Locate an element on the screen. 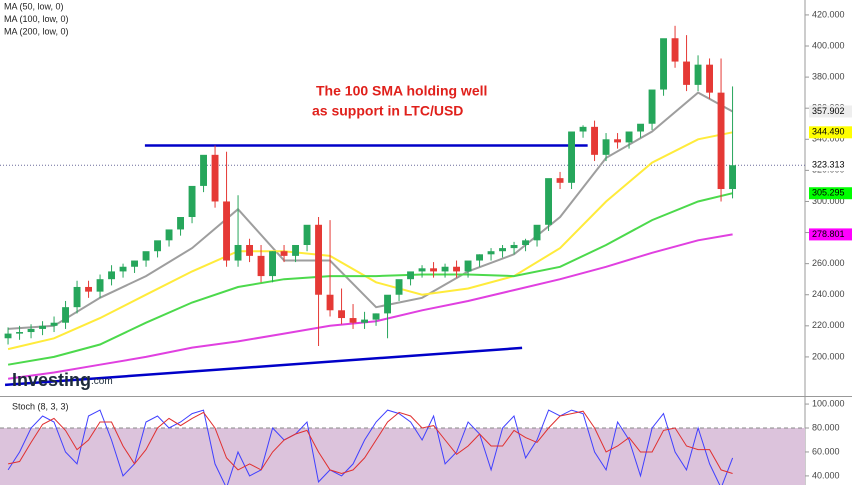 This screenshot has width=852, height=490. logo: Investing.com is located at coordinates (62, 380).